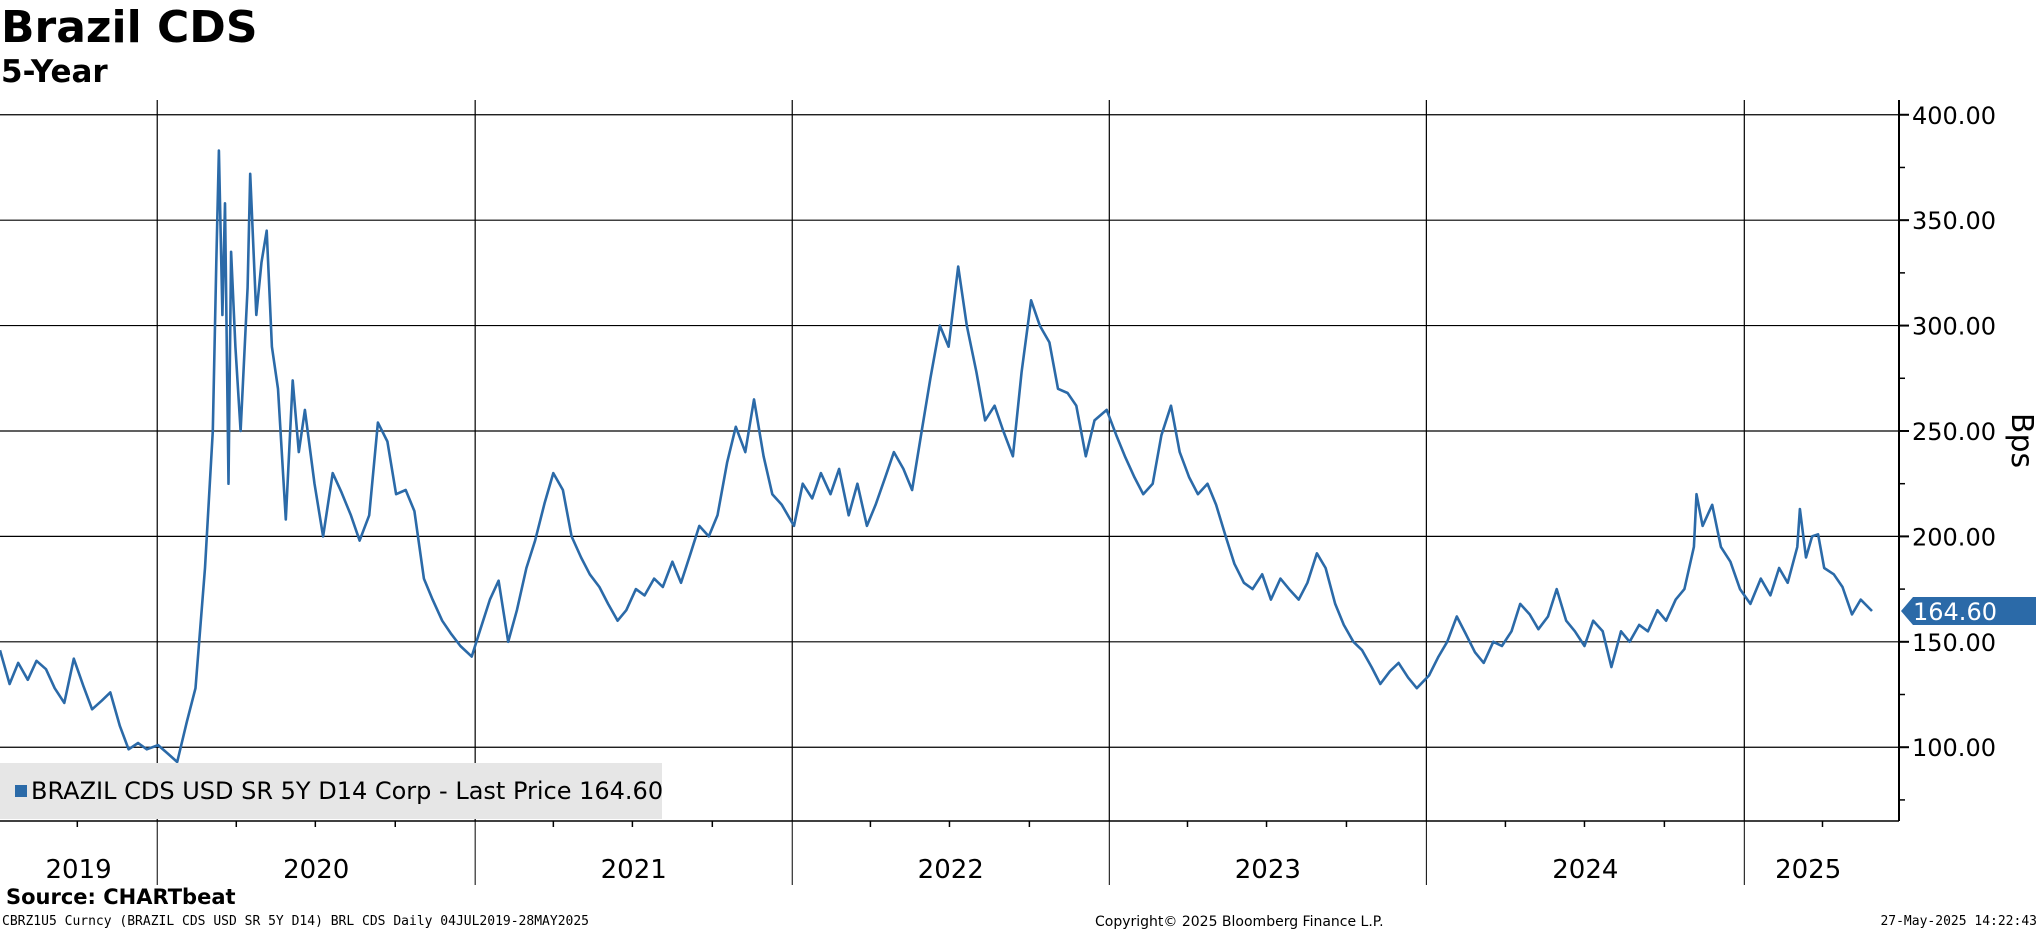 The image size is (2041, 936). Describe the element at coordinates (2021, 440) in the screenshot. I see `y-axis-label: Bps` at that location.